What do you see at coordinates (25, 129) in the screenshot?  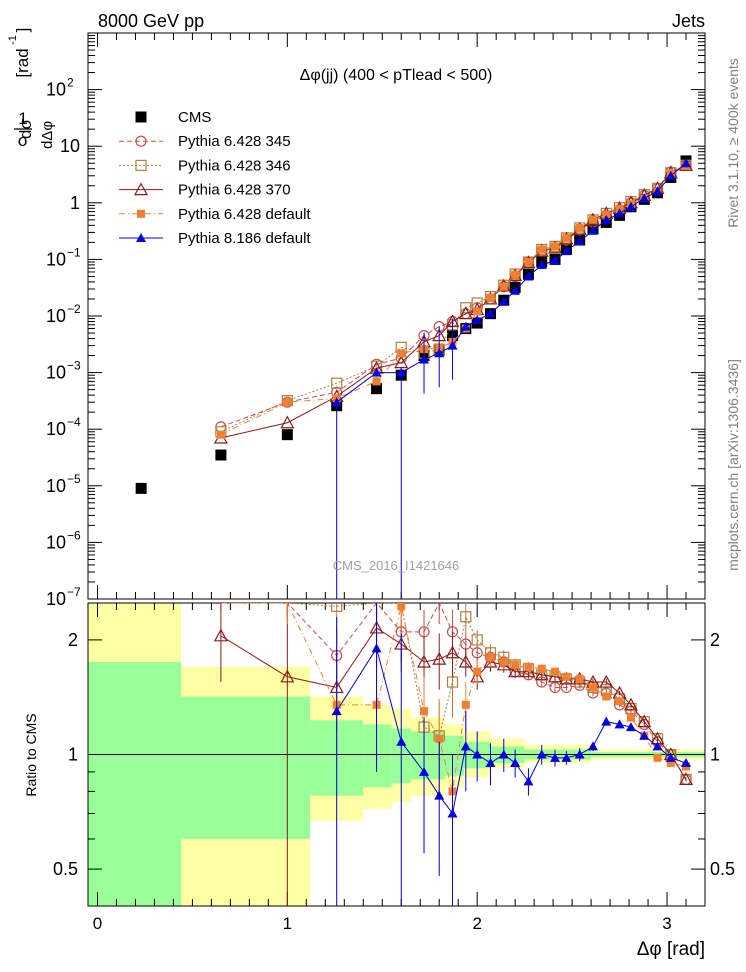 I see `ylabel-dsigma: dσ` at bounding box center [25, 129].